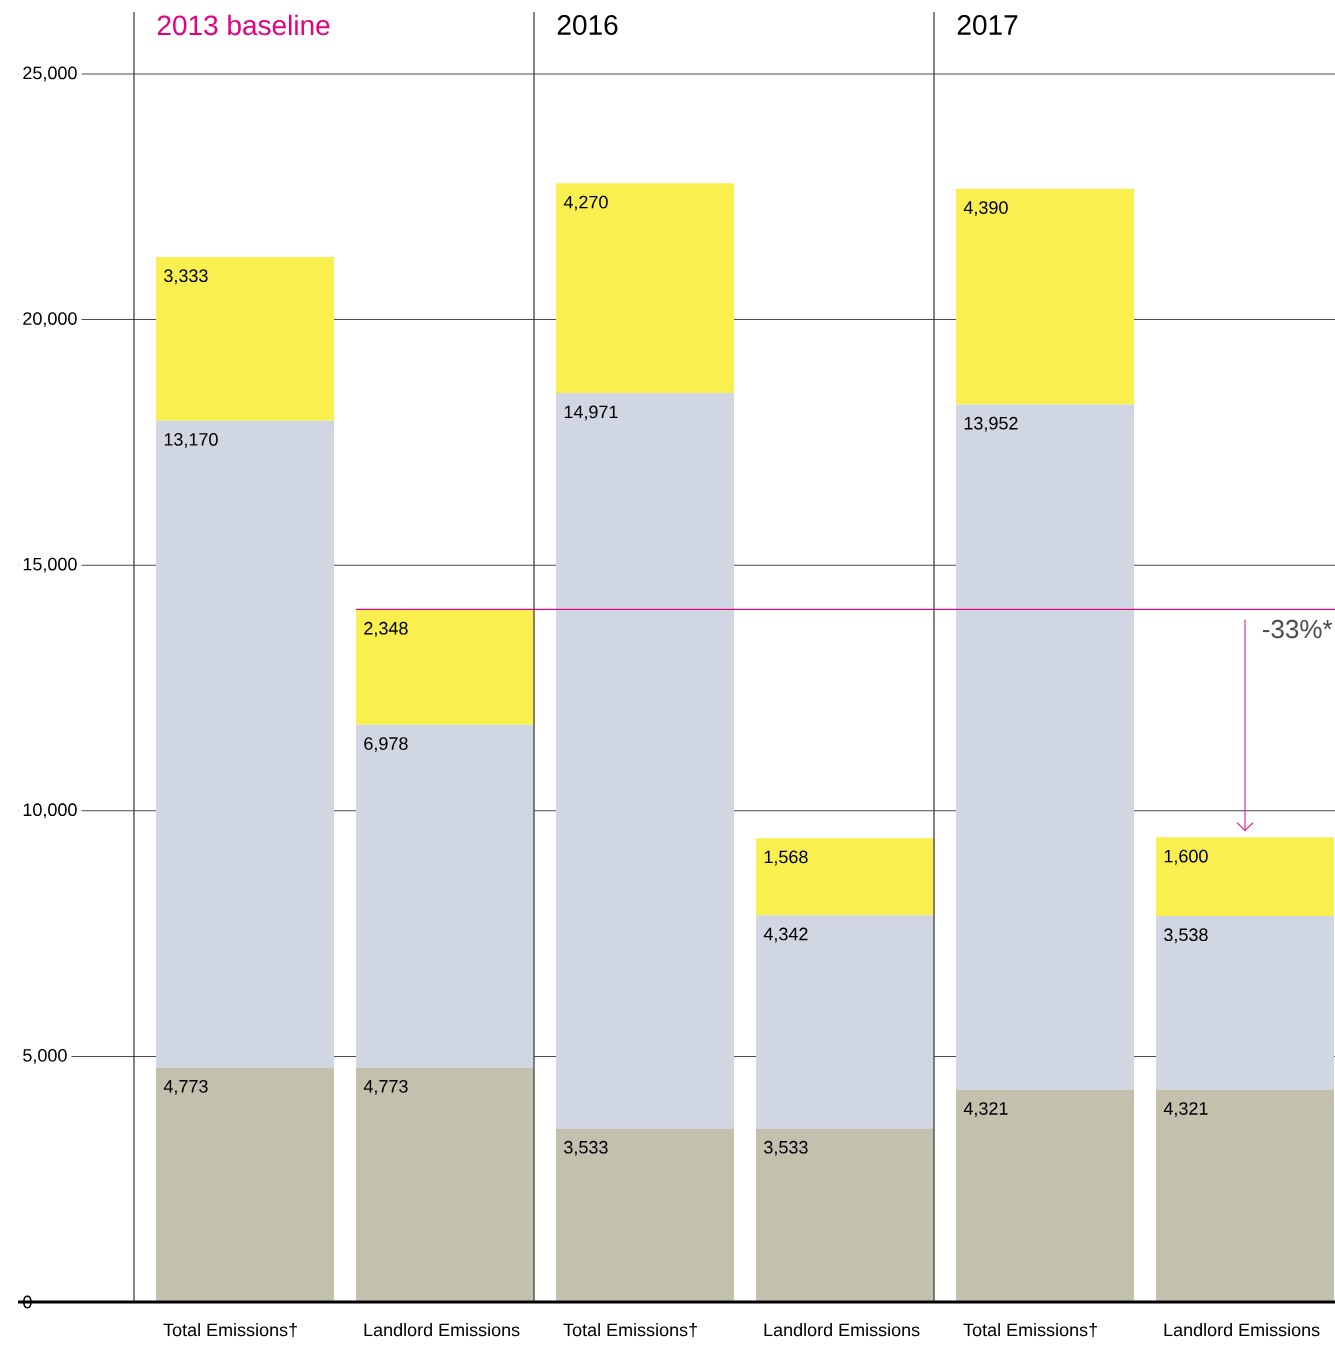 The height and width of the screenshot is (1349, 1335). Describe the element at coordinates (191, 440) in the screenshot. I see `data-label: 13,170` at that location.